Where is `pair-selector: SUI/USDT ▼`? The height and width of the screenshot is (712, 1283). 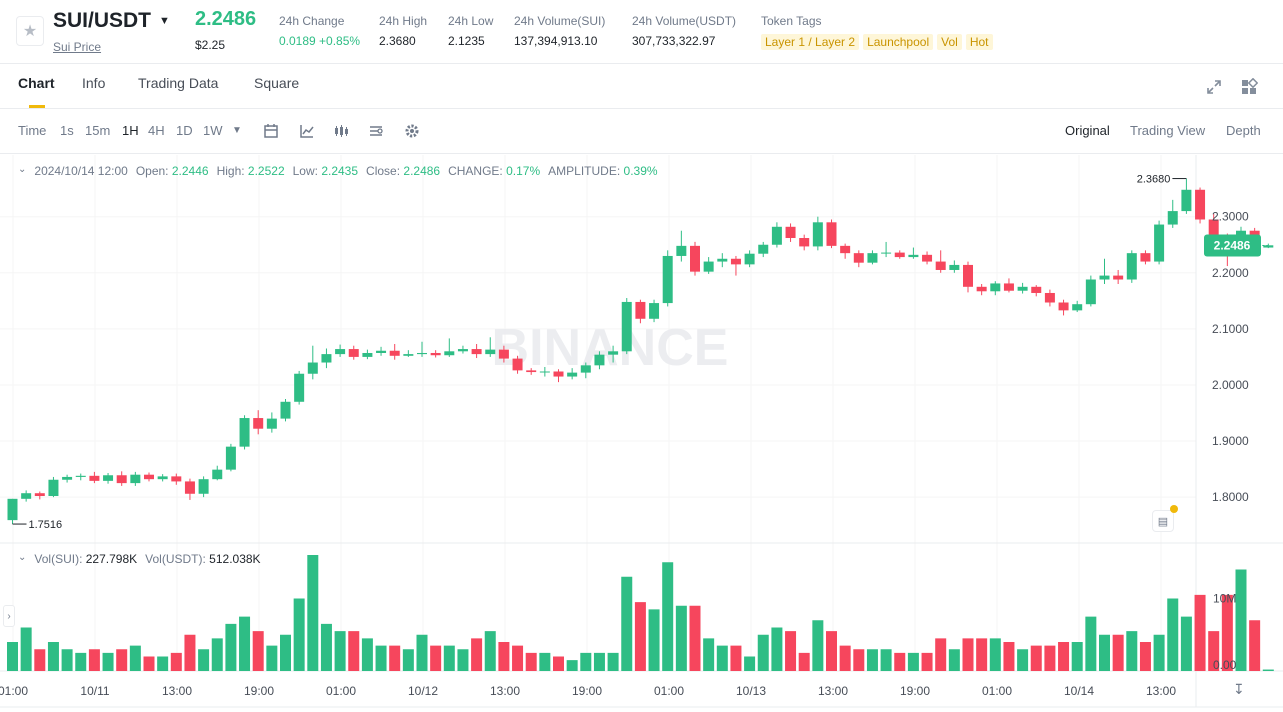
pair-selector: SUI/USDT ▼ is located at coordinates (111, 21).